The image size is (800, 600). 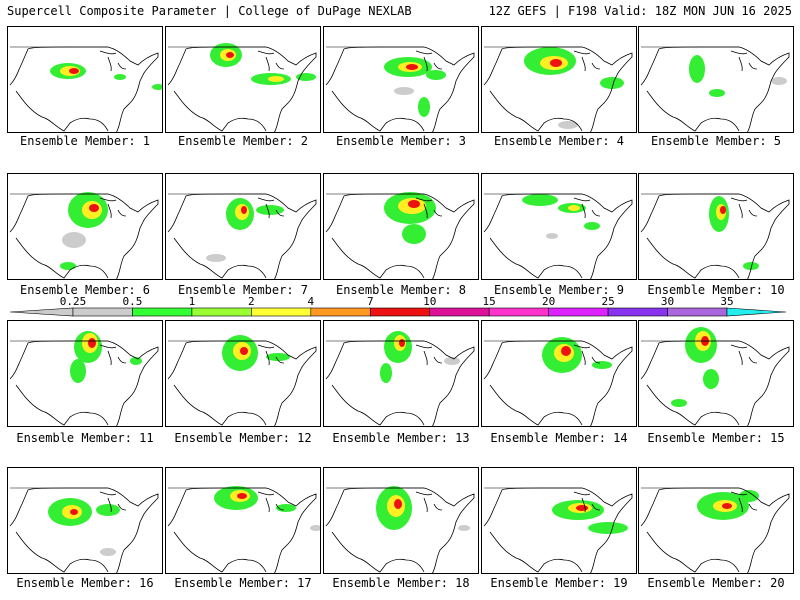 What do you see at coordinates (430, 301) in the screenshot?
I see `colorbar-tick-label: 10` at bounding box center [430, 301].